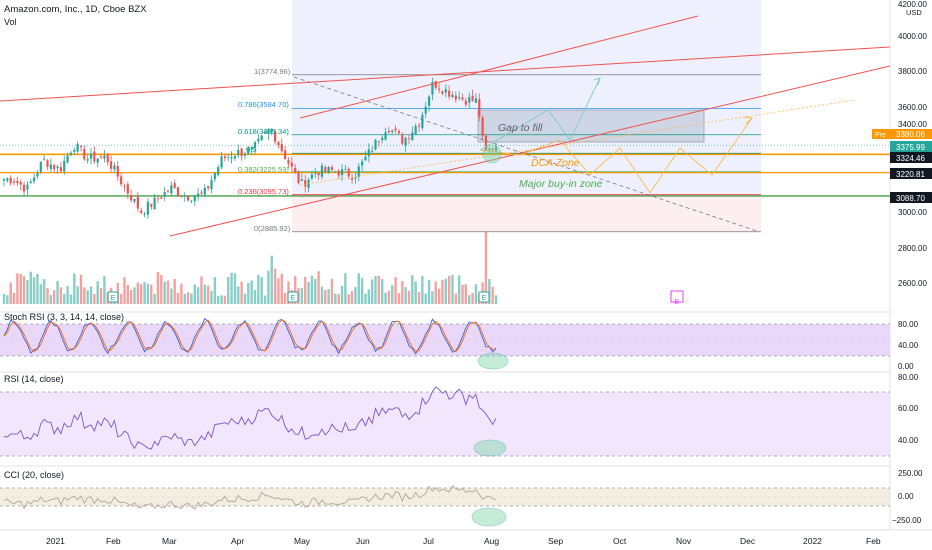 This screenshot has height=550, width=932. What do you see at coordinates (237, 541) in the screenshot?
I see `time-label-apr: Apr` at bounding box center [237, 541].